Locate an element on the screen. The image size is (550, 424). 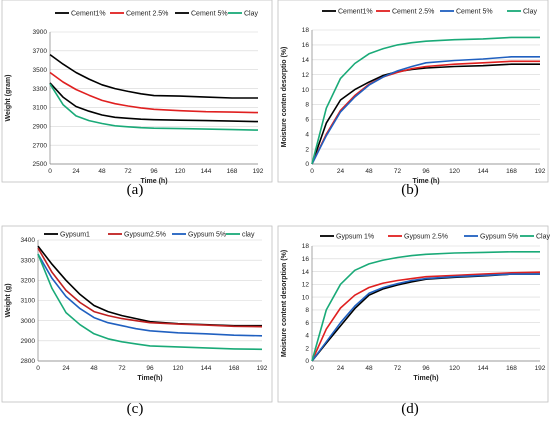
caption-c: (c) is located at coordinates (135, 409).